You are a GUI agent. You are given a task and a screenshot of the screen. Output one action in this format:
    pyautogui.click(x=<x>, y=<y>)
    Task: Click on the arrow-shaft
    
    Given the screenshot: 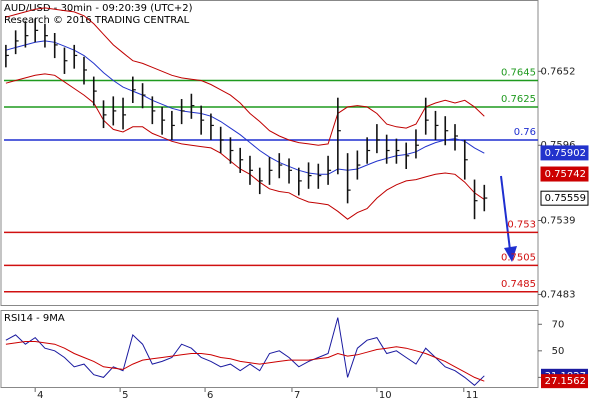 What is the action you would take?
    pyautogui.click(x=505, y=213)
    